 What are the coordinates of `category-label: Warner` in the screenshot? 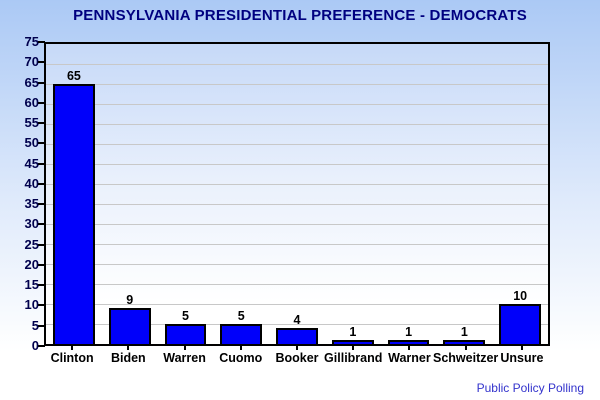 It's located at (409, 358).